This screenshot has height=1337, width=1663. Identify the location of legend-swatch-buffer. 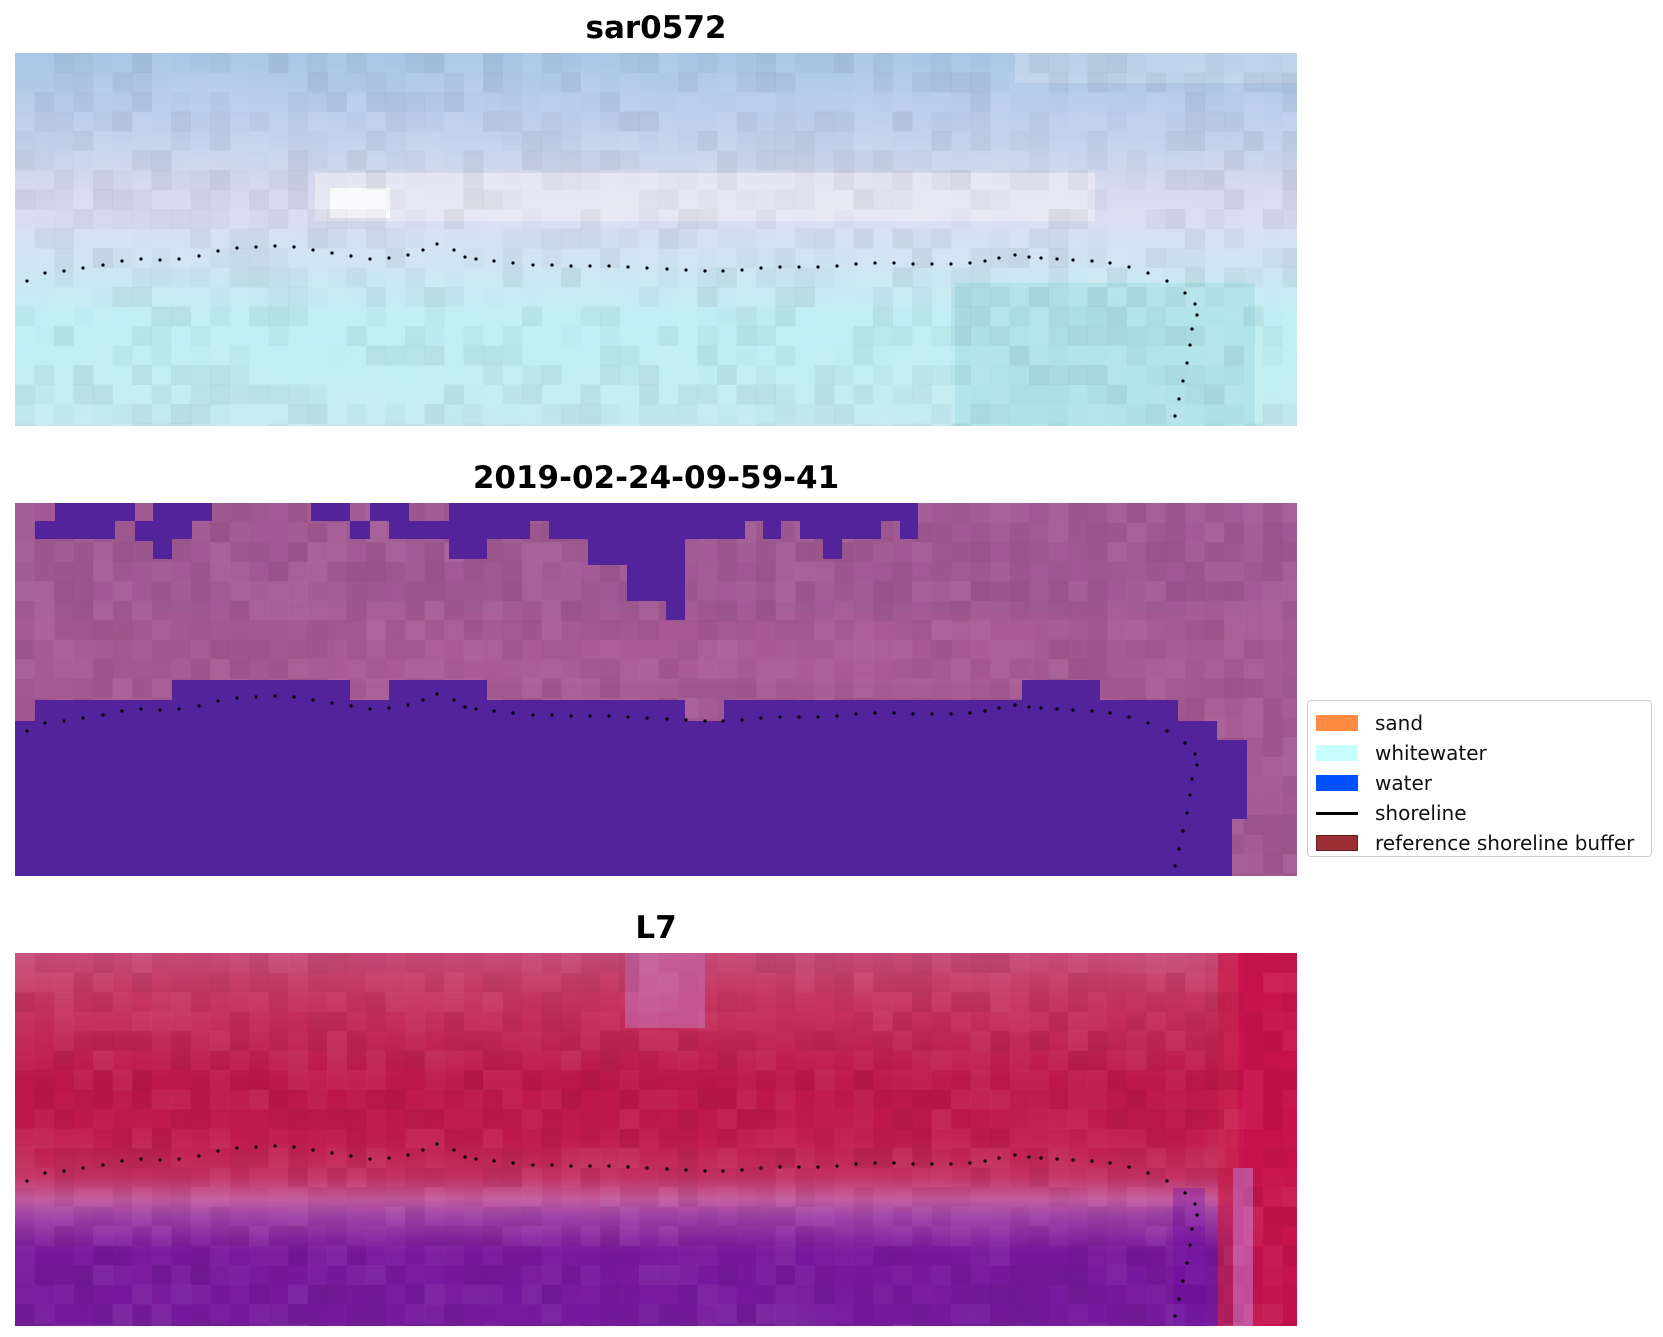
(1337, 843).